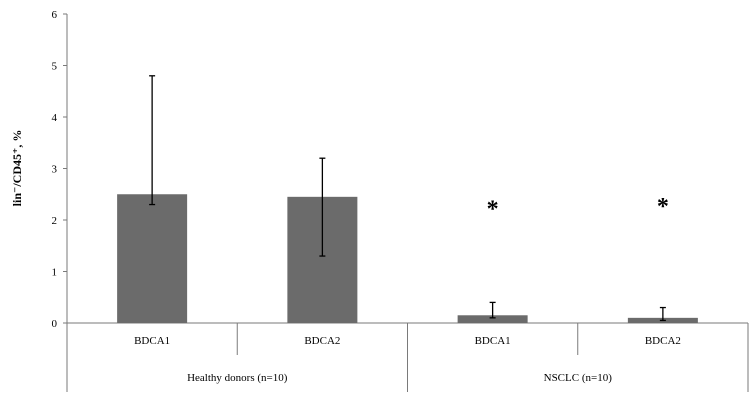 The height and width of the screenshot is (394, 755). What do you see at coordinates (237, 378) in the screenshot?
I see `group-label: Healthy donors (n=10)` at bounding box center [237, 378].